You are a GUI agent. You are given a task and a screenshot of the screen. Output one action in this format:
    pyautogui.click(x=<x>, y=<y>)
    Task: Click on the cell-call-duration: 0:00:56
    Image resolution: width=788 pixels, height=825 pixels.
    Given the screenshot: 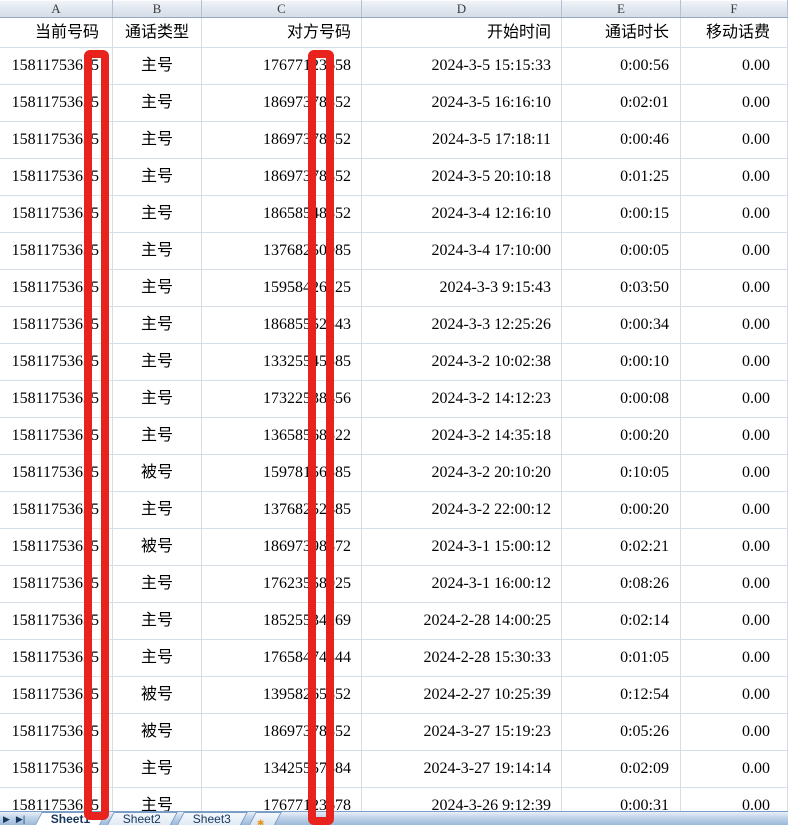 What is the action you would take?
    pyautogui.click(x=621, y=66)
    